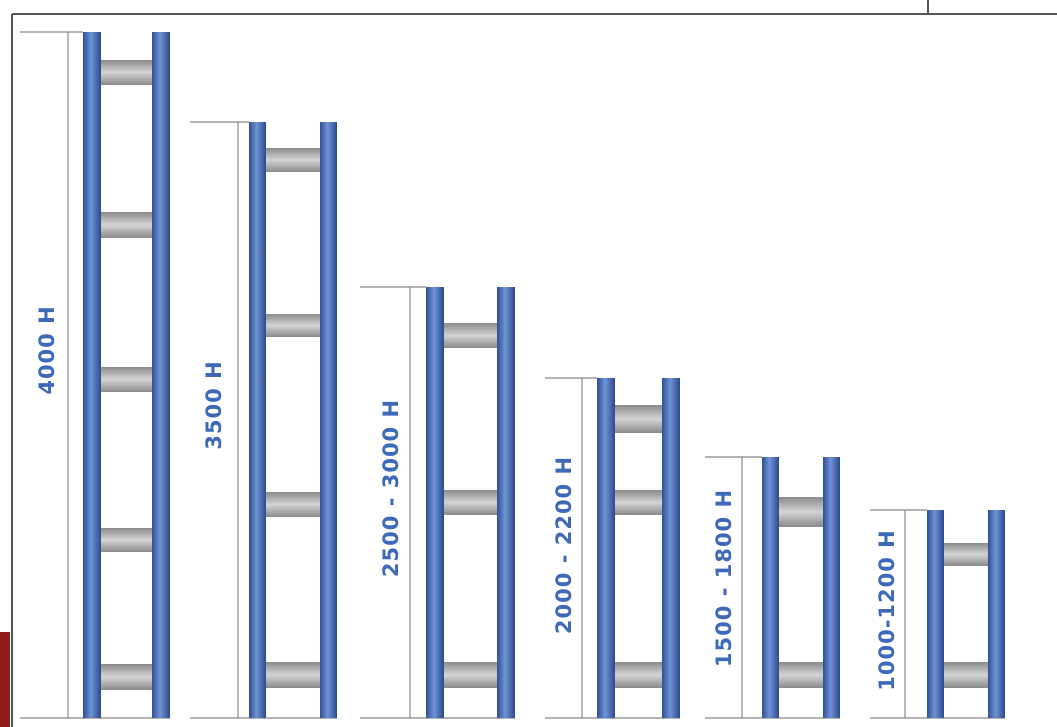 This screenshot has width=1057, height=727. Describe the element at coordinates (214, 404) in the screenshot. I see `height-label: 3500 H` at that location.